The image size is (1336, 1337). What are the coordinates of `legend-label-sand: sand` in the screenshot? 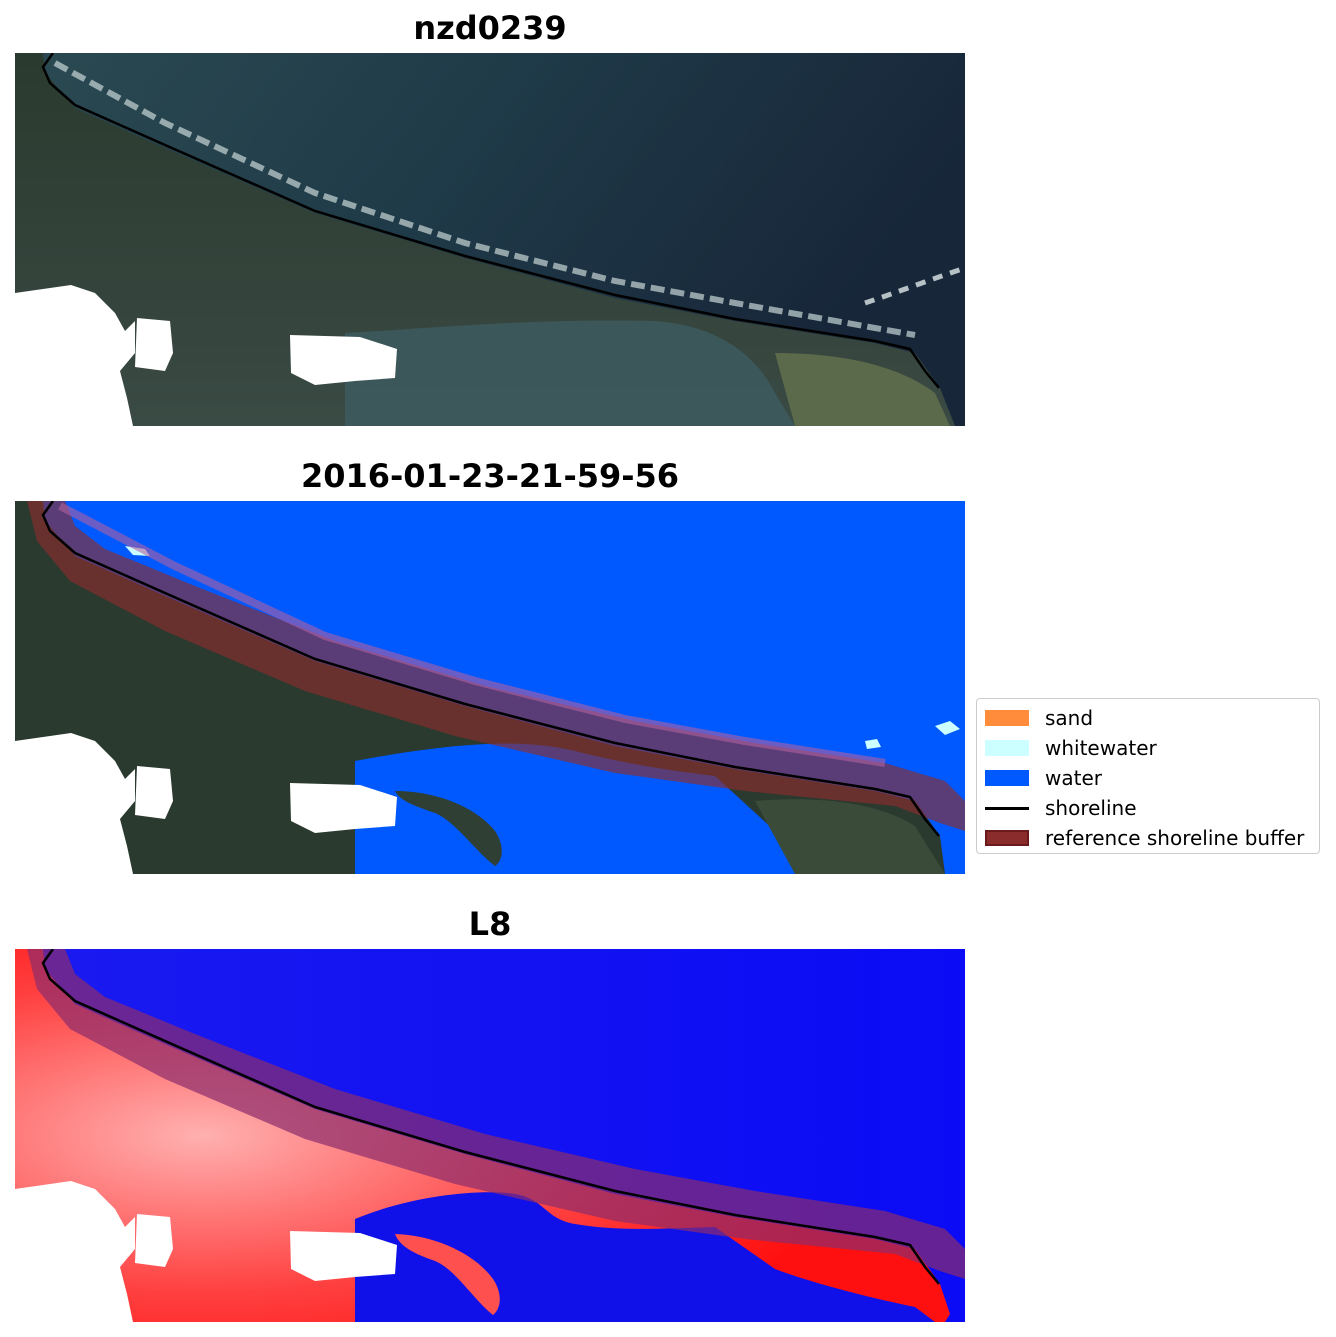 It's located at (1069, 718).